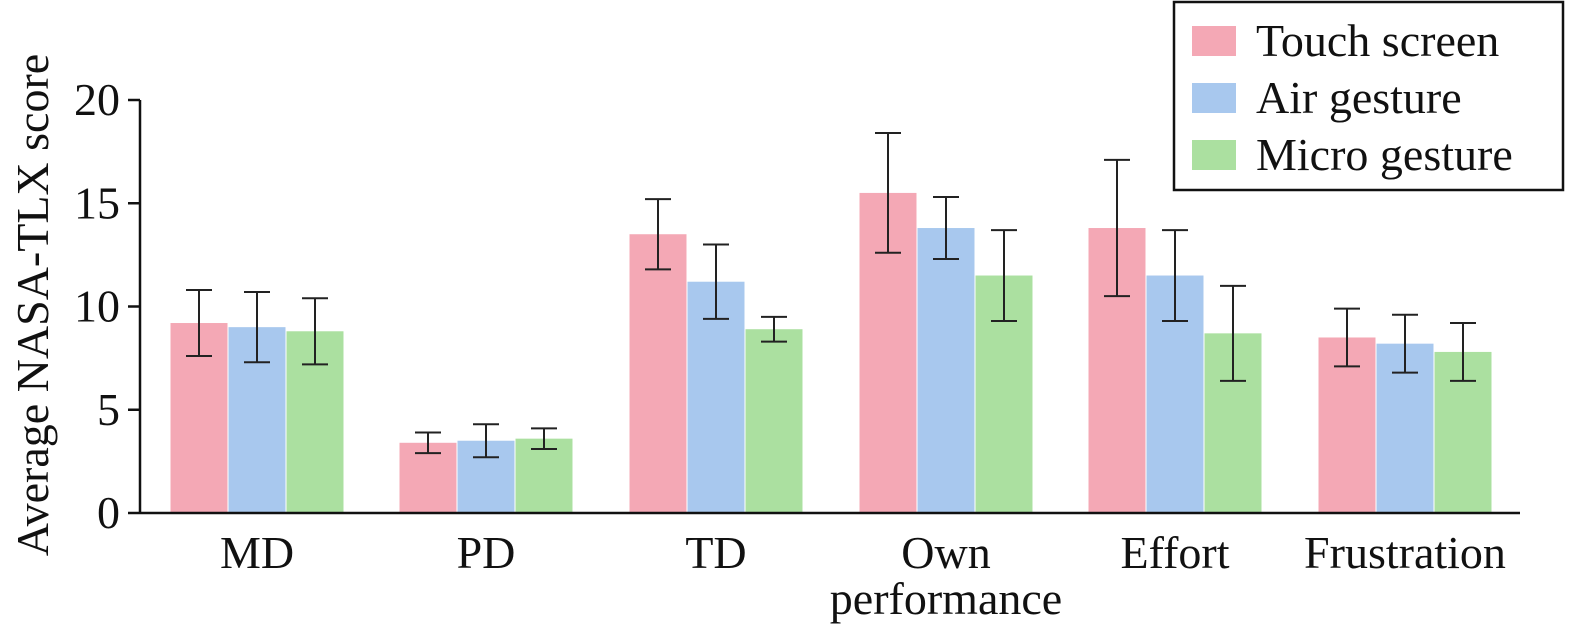  Describe the element at coordinates (1359, 97) in the screenshot. I see `legend-label: Air gesture` at that location.